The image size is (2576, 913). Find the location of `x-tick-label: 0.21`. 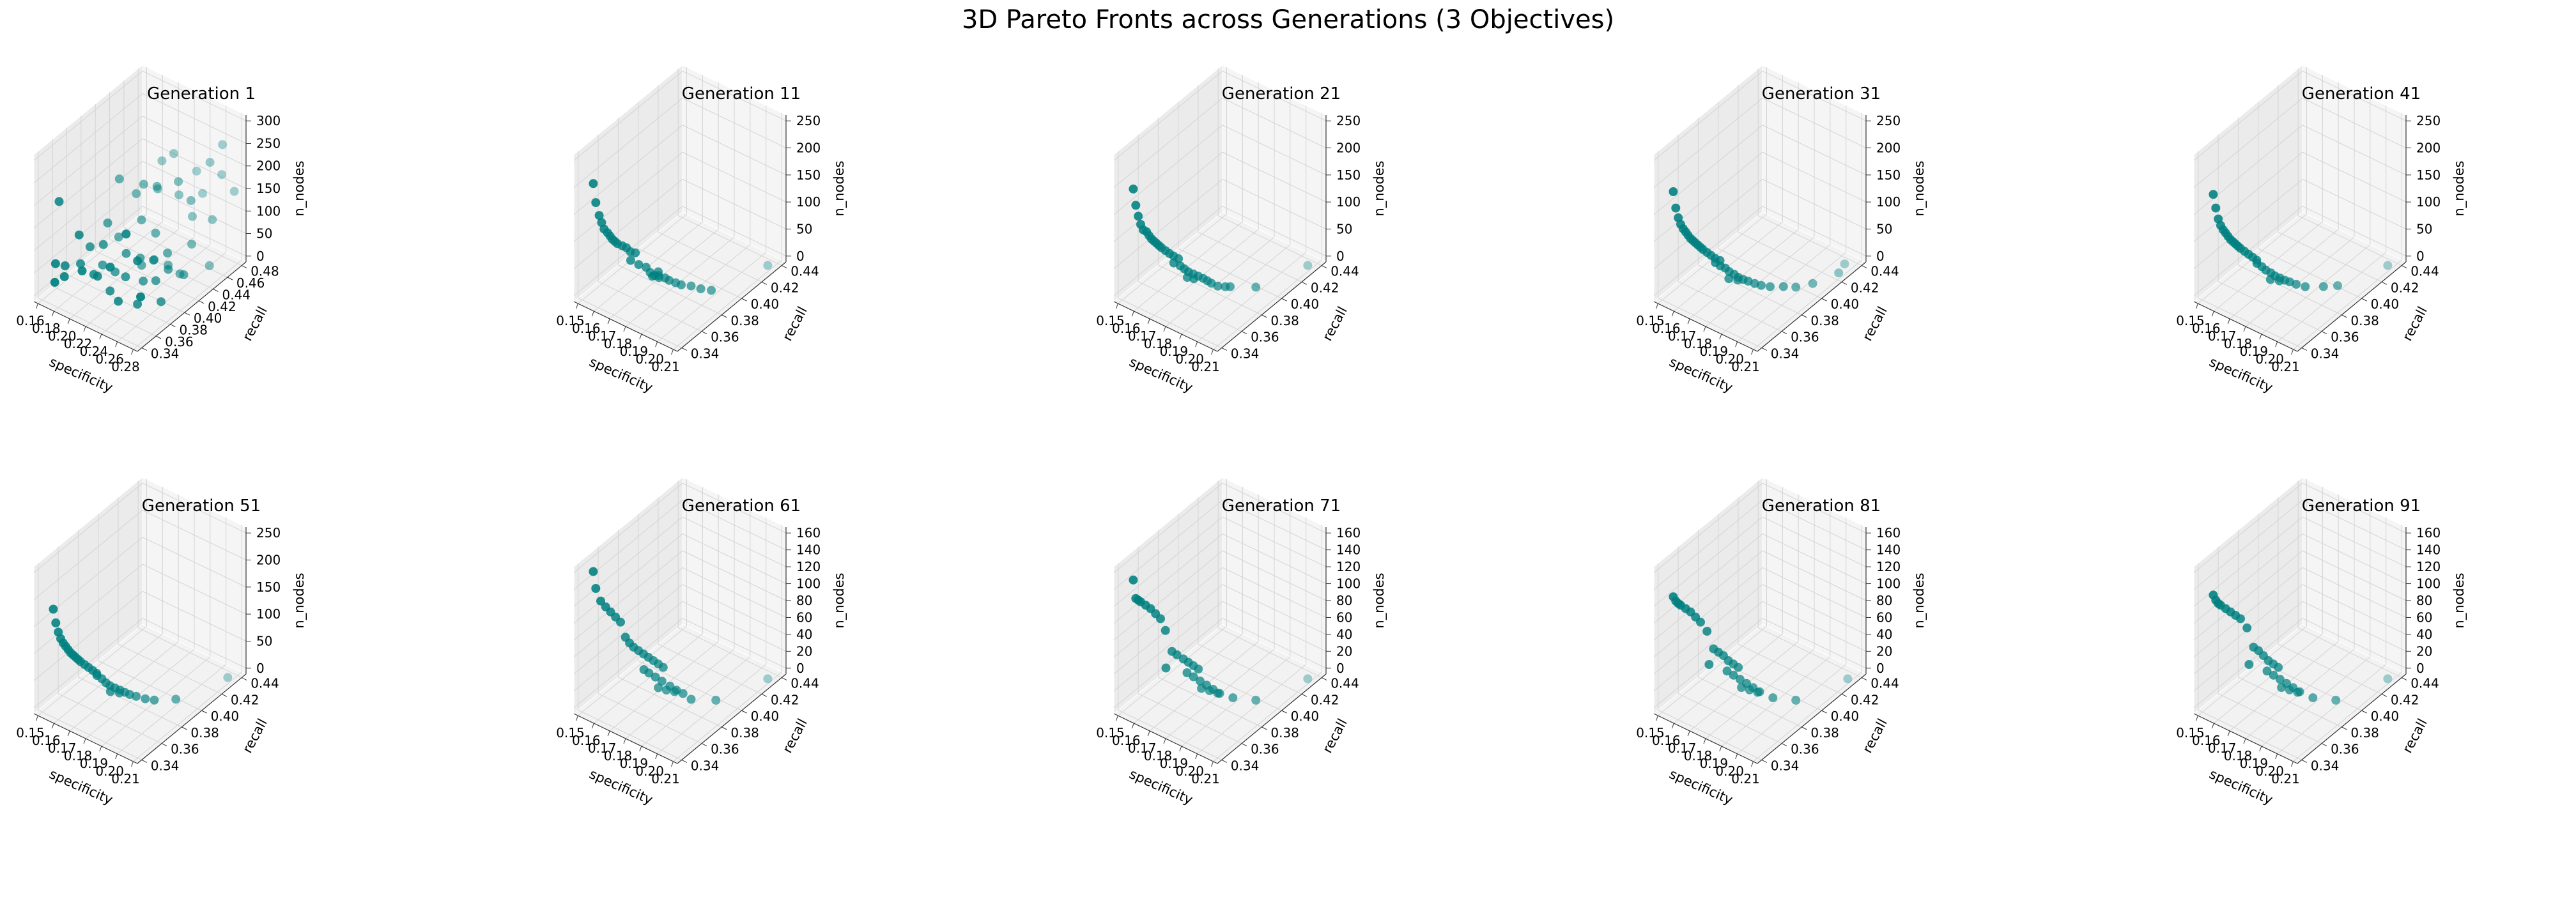

x-tick-label: 0.21 is located at coordinates (1745, 778).